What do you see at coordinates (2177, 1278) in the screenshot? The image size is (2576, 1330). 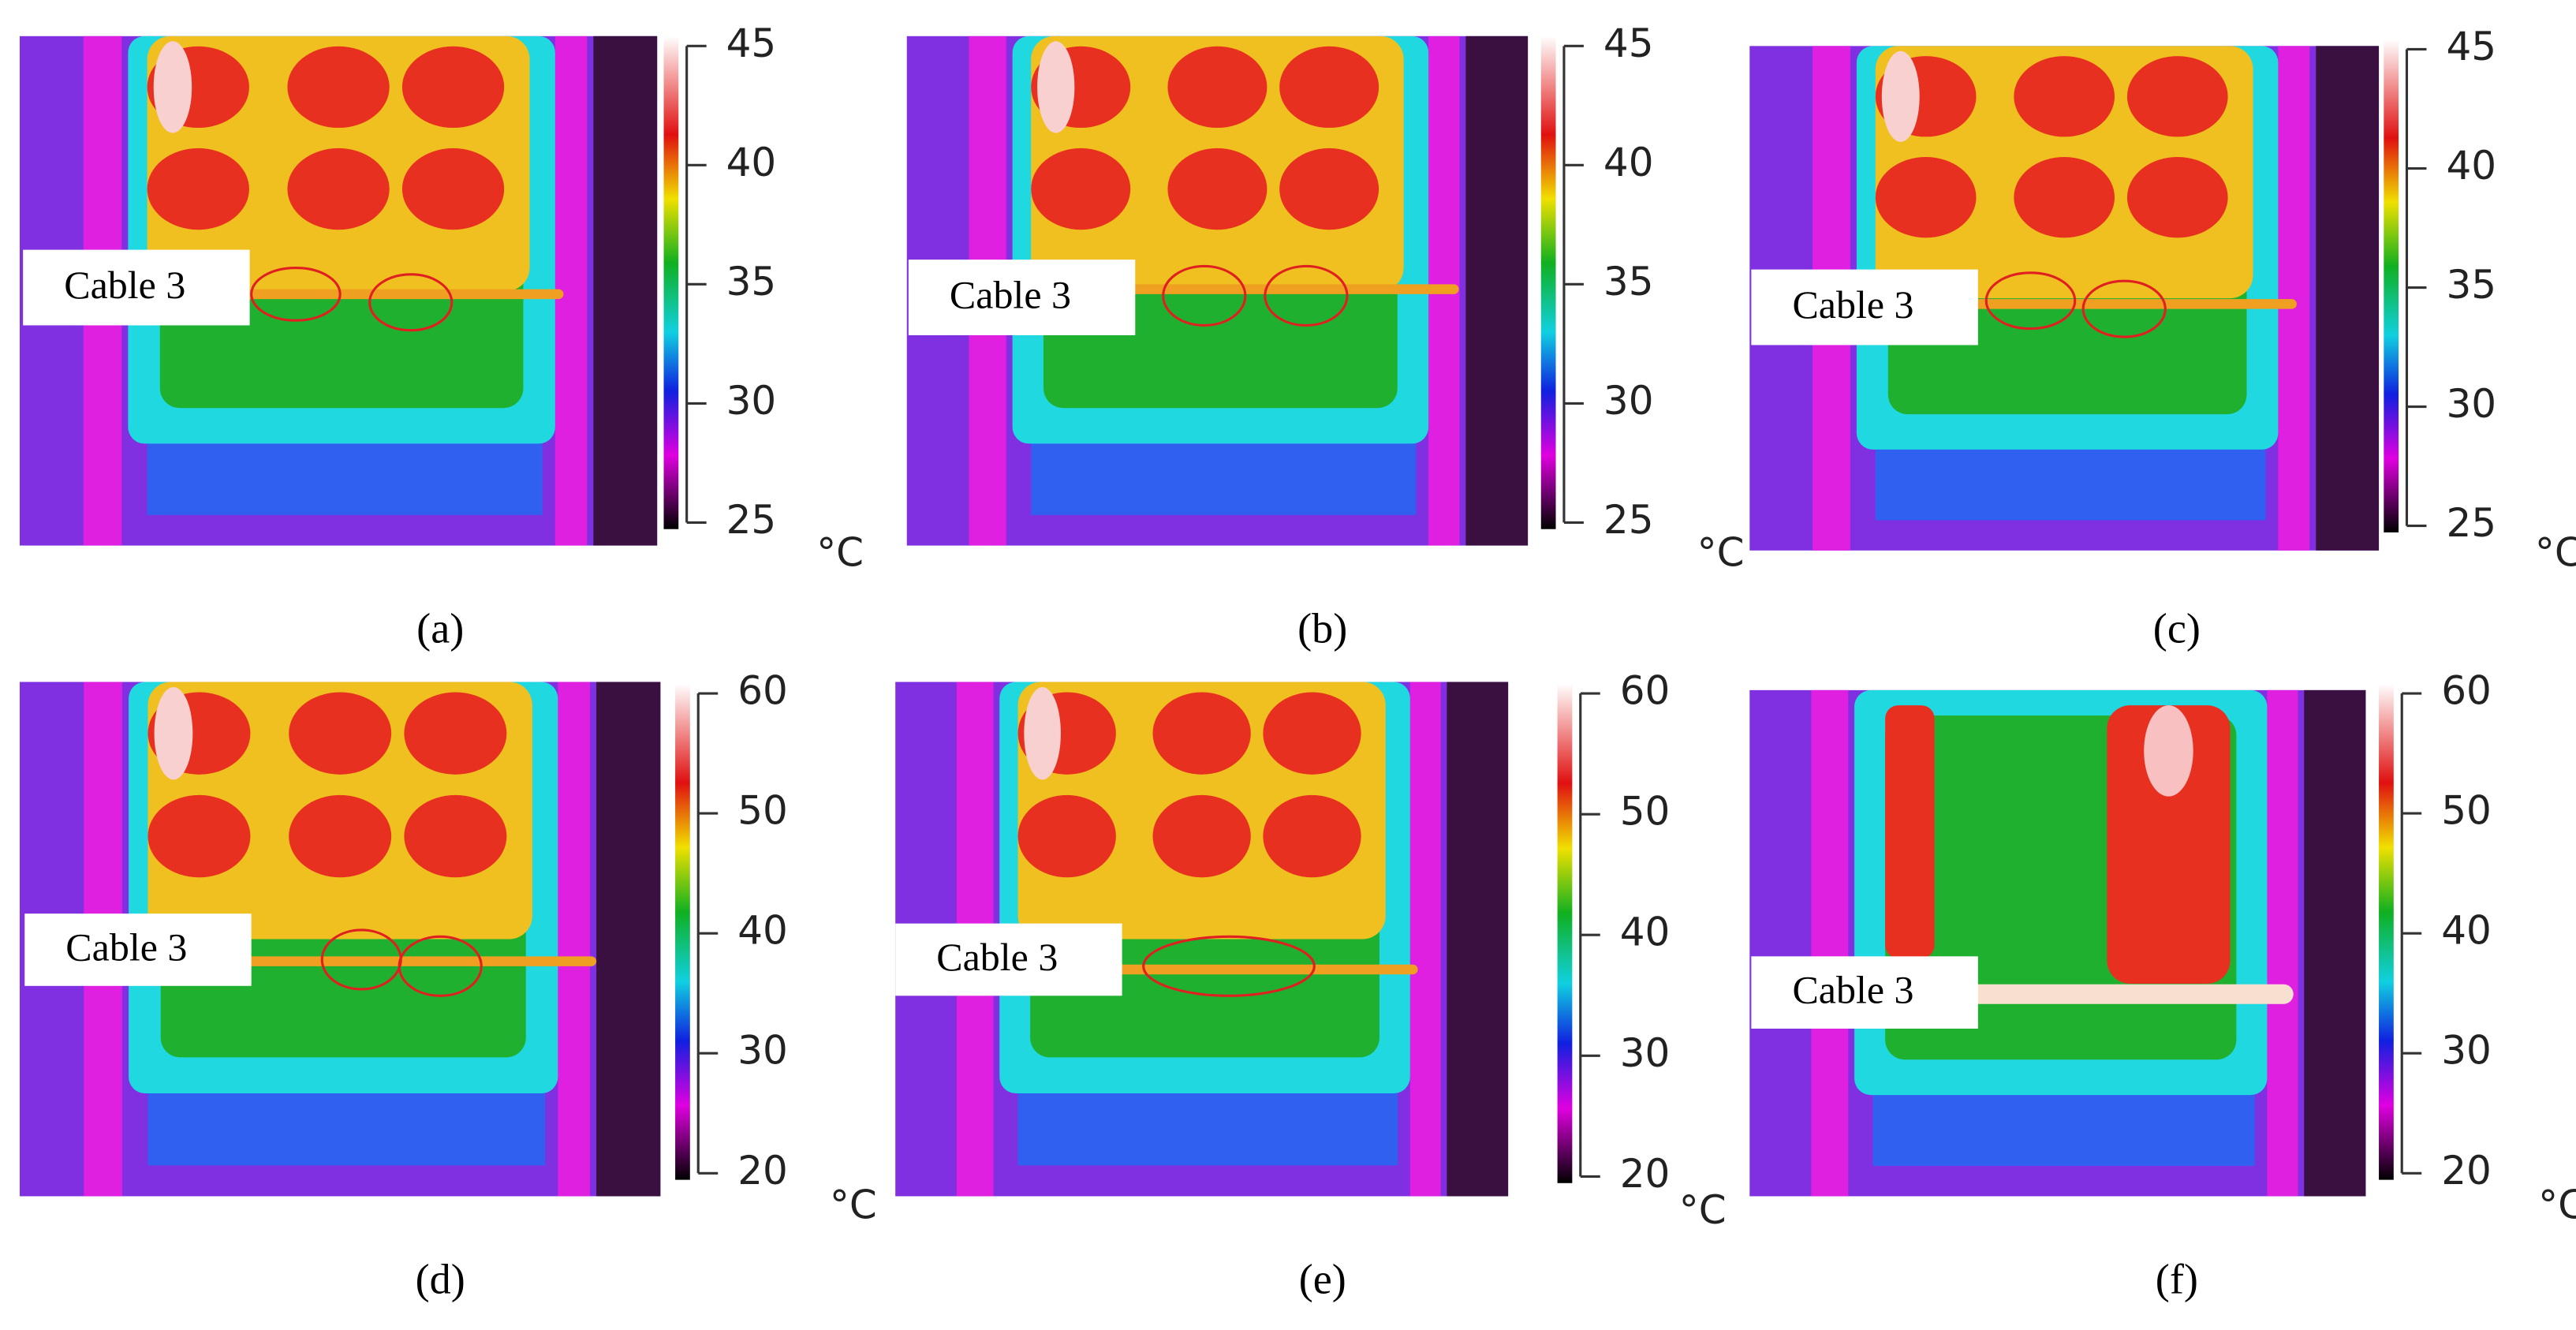 I see `panel-label: (f)` at bounding box center [2177, 1278].